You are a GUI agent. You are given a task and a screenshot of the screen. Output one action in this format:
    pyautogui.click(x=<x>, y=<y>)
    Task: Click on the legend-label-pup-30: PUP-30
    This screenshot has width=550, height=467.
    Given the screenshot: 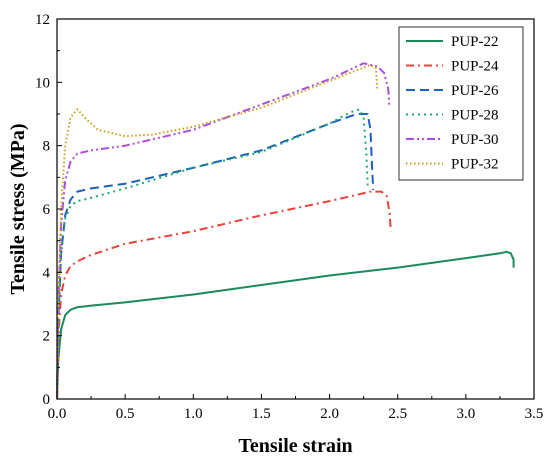 What is the action you would take?
    pyautogui.click(x=475, y=140)
    